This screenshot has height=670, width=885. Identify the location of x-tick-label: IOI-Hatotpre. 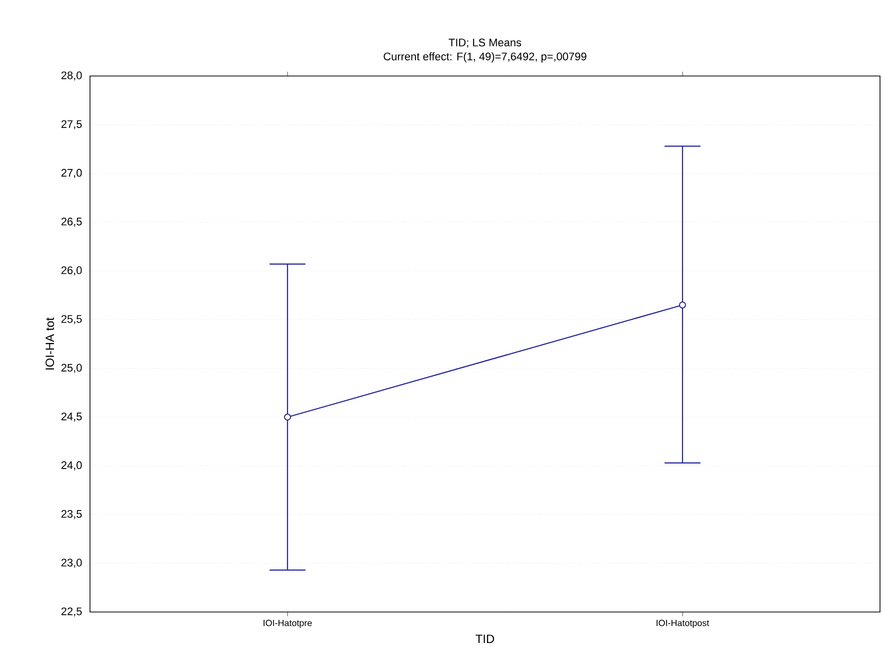
(288, 624).